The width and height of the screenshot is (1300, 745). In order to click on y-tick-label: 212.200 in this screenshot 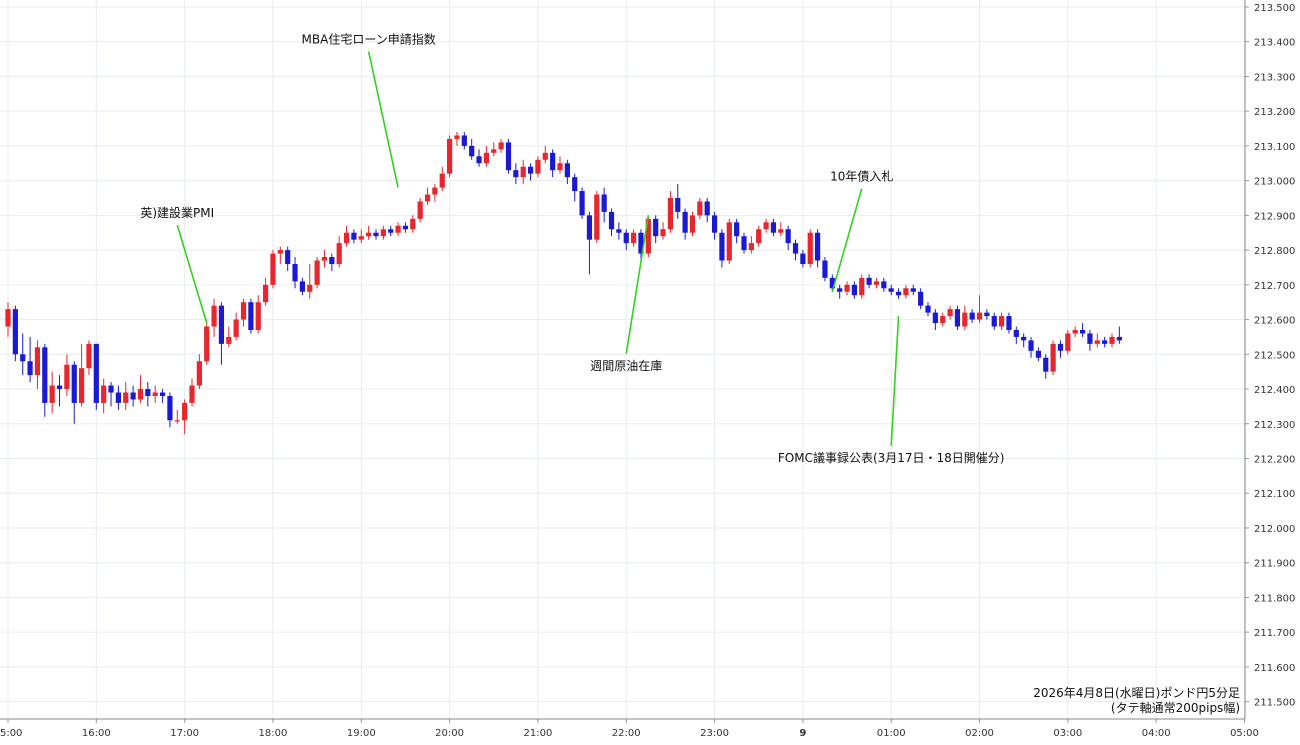, I will do `click(1274, 459)`.